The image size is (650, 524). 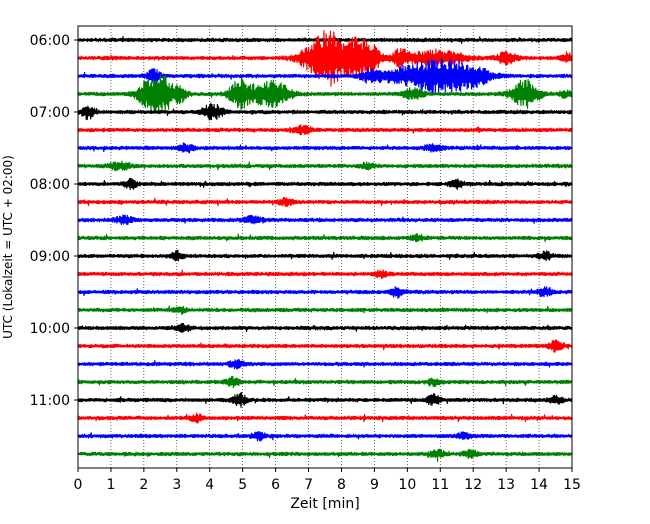 I want to click on y-tick-label: 11:00, so click(x=50, y=401).